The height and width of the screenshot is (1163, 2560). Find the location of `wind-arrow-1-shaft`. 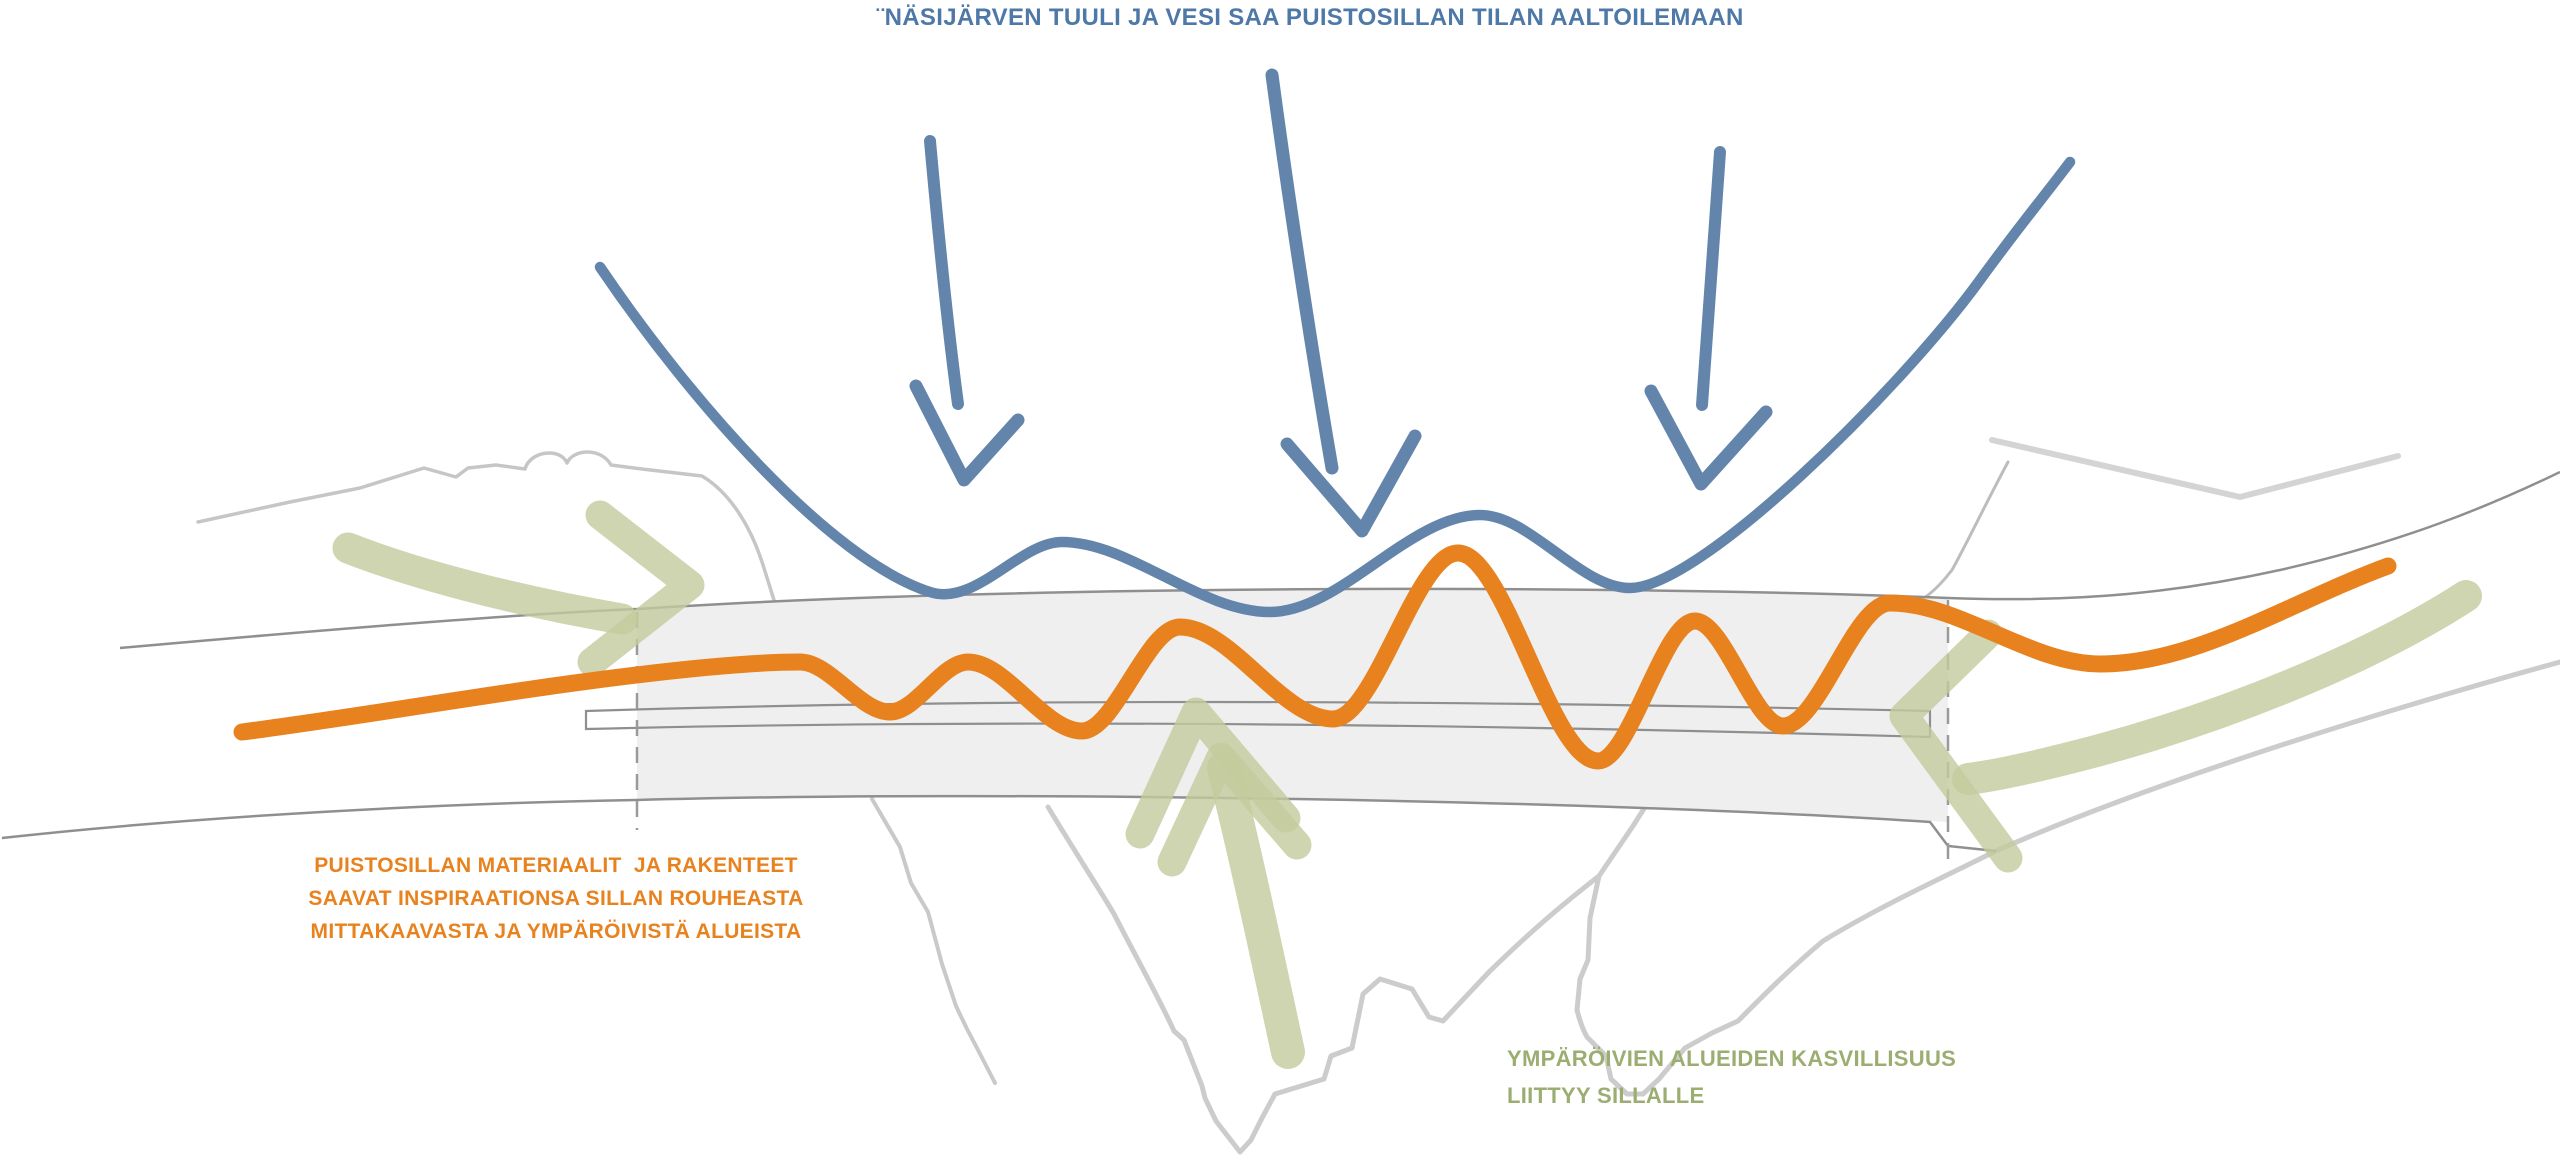

wind-arrow-1-shaft is located at coordinates (944, 272).